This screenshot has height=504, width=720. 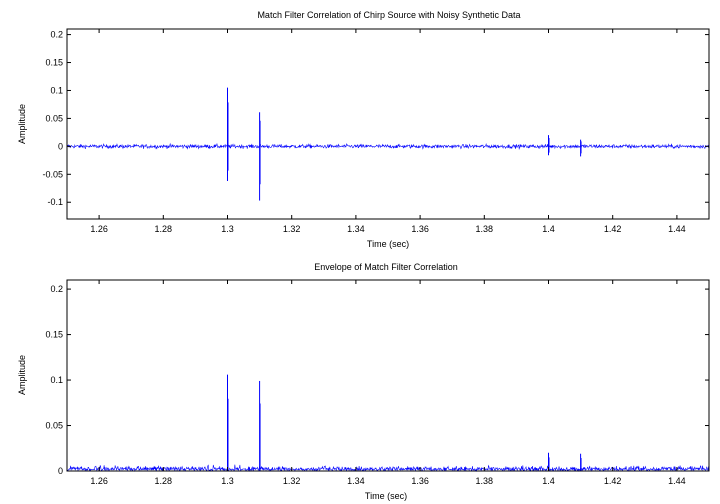 What do you see at coordinates (386, 267) in the screenshot?
I see `chart-title: Envelope of Match Filter Correlation` at bounding box center [386, 267].